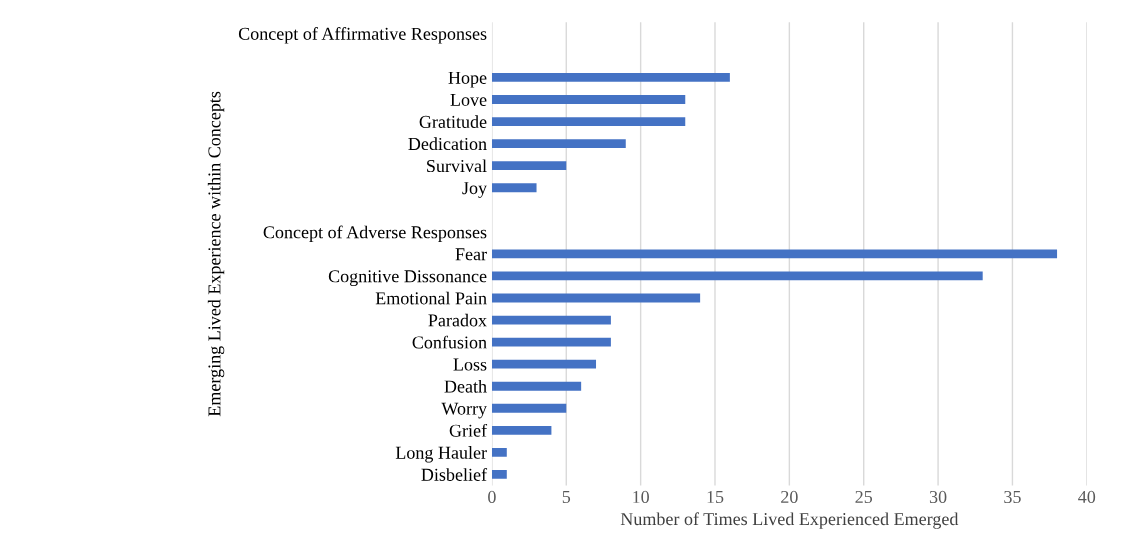  I want to click on x-tick-label: 15, so click(715, 497).